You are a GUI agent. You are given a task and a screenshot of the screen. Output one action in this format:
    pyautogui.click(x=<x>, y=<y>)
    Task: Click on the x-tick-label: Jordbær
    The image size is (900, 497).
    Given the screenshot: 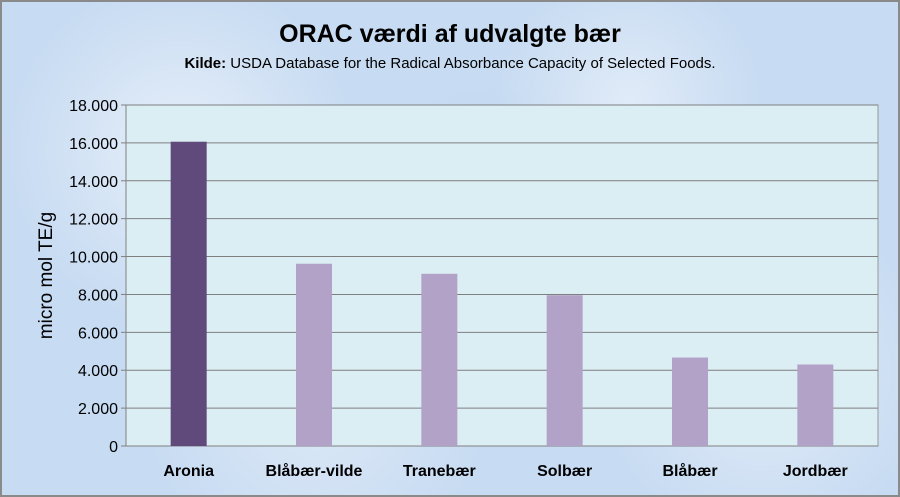 What is the action you would take?
    pyautogui.click(x=815, y=471)
    